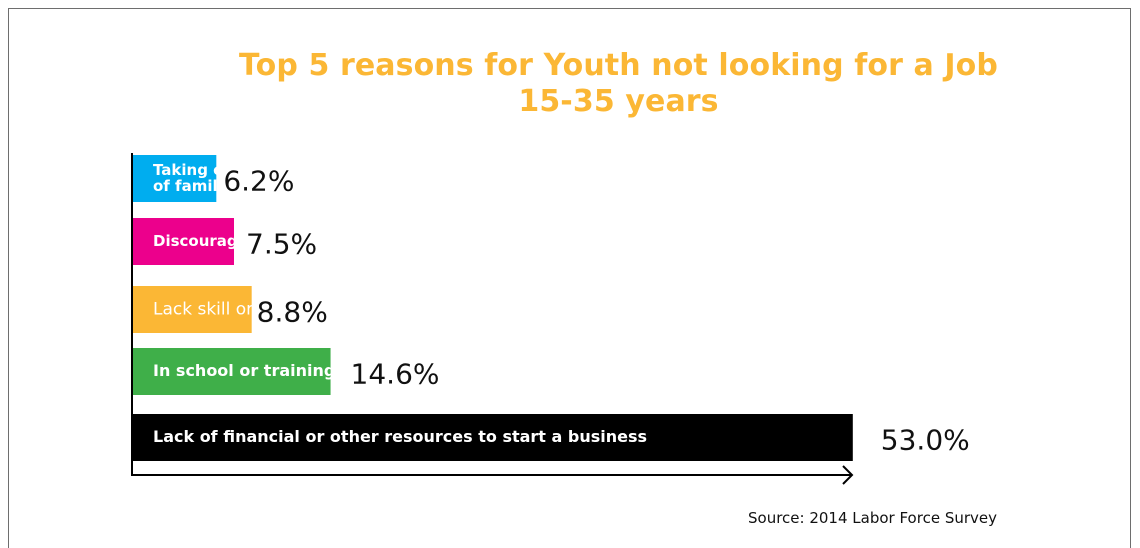 The image size is (1140, 548). What do you see at coordinates (292, 312) in the screenshot?
I see `value-label-3: 8.8%` at bounding box center [292, 312].